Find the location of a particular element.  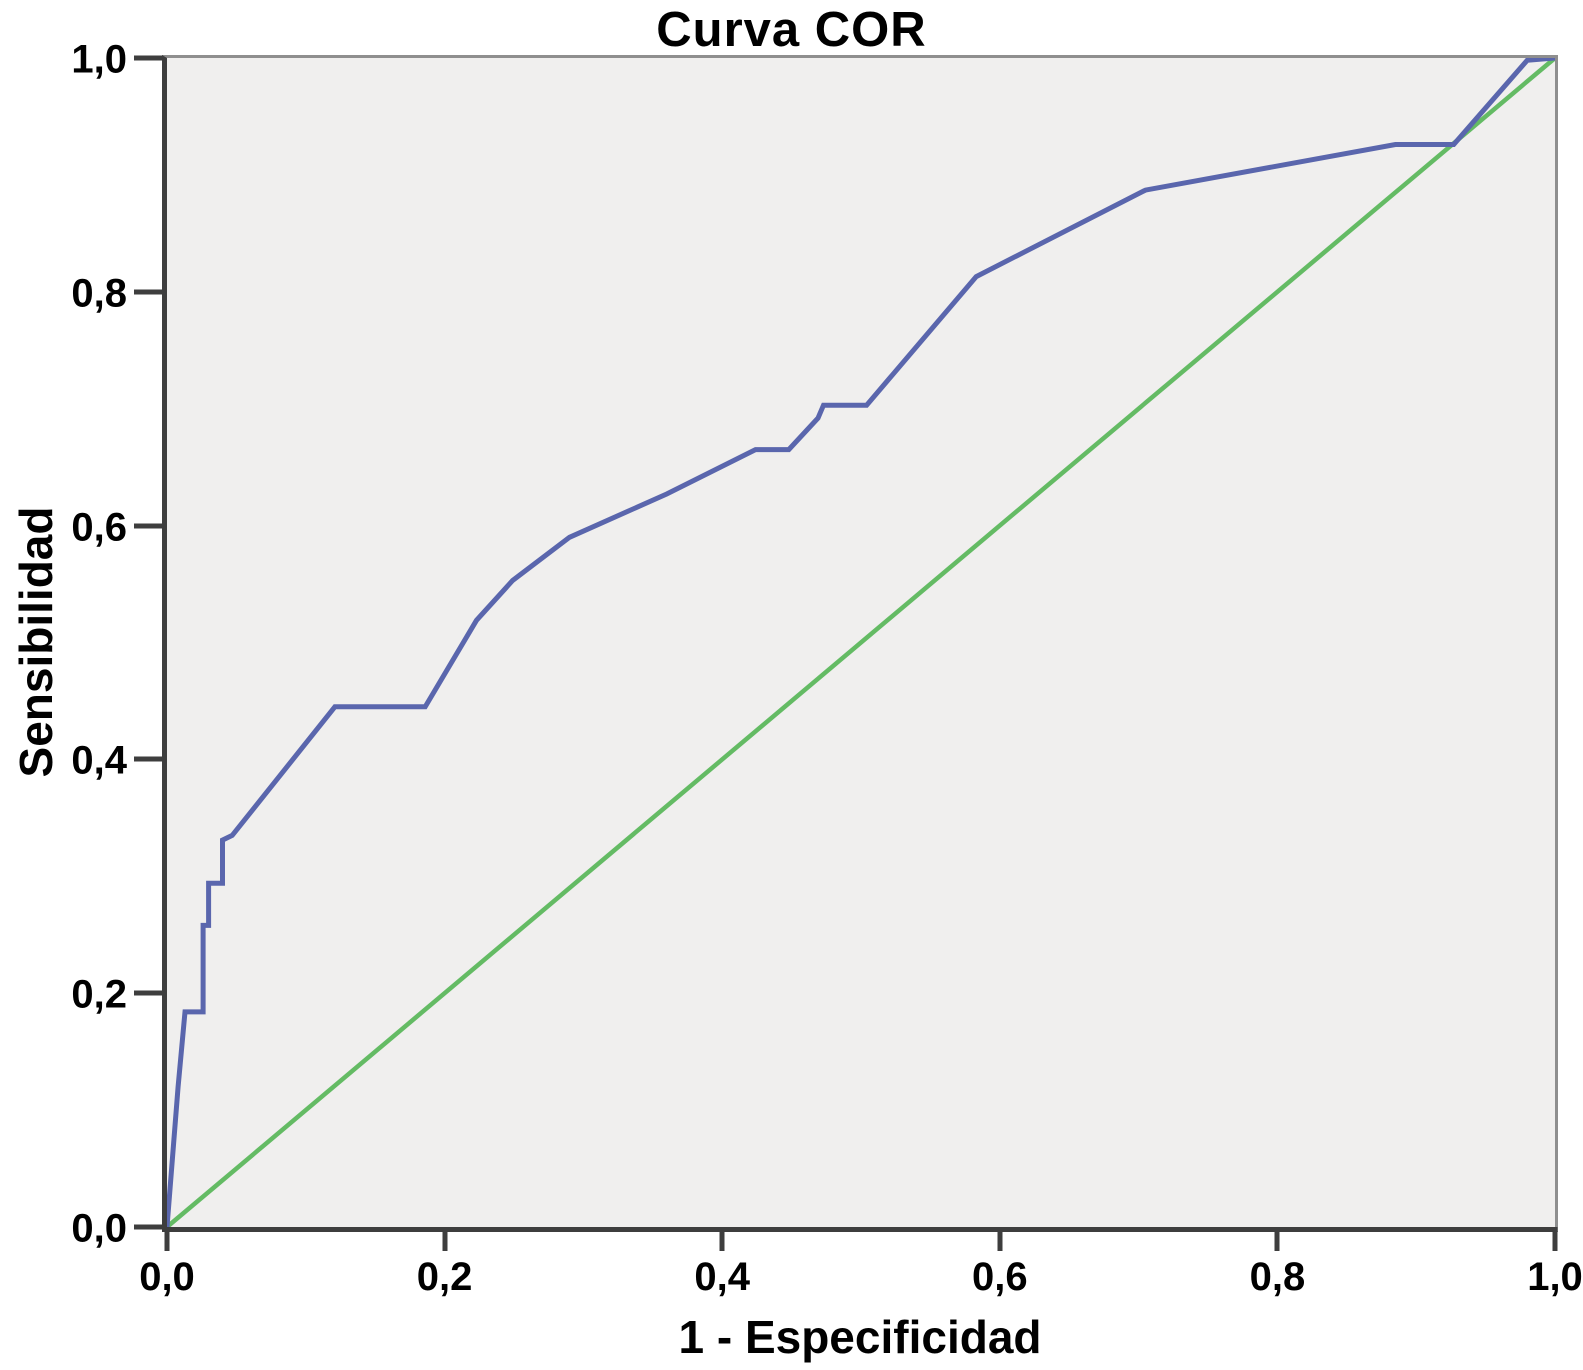

x-tick-label: 0,6 is located at coordinates (999, 1277).